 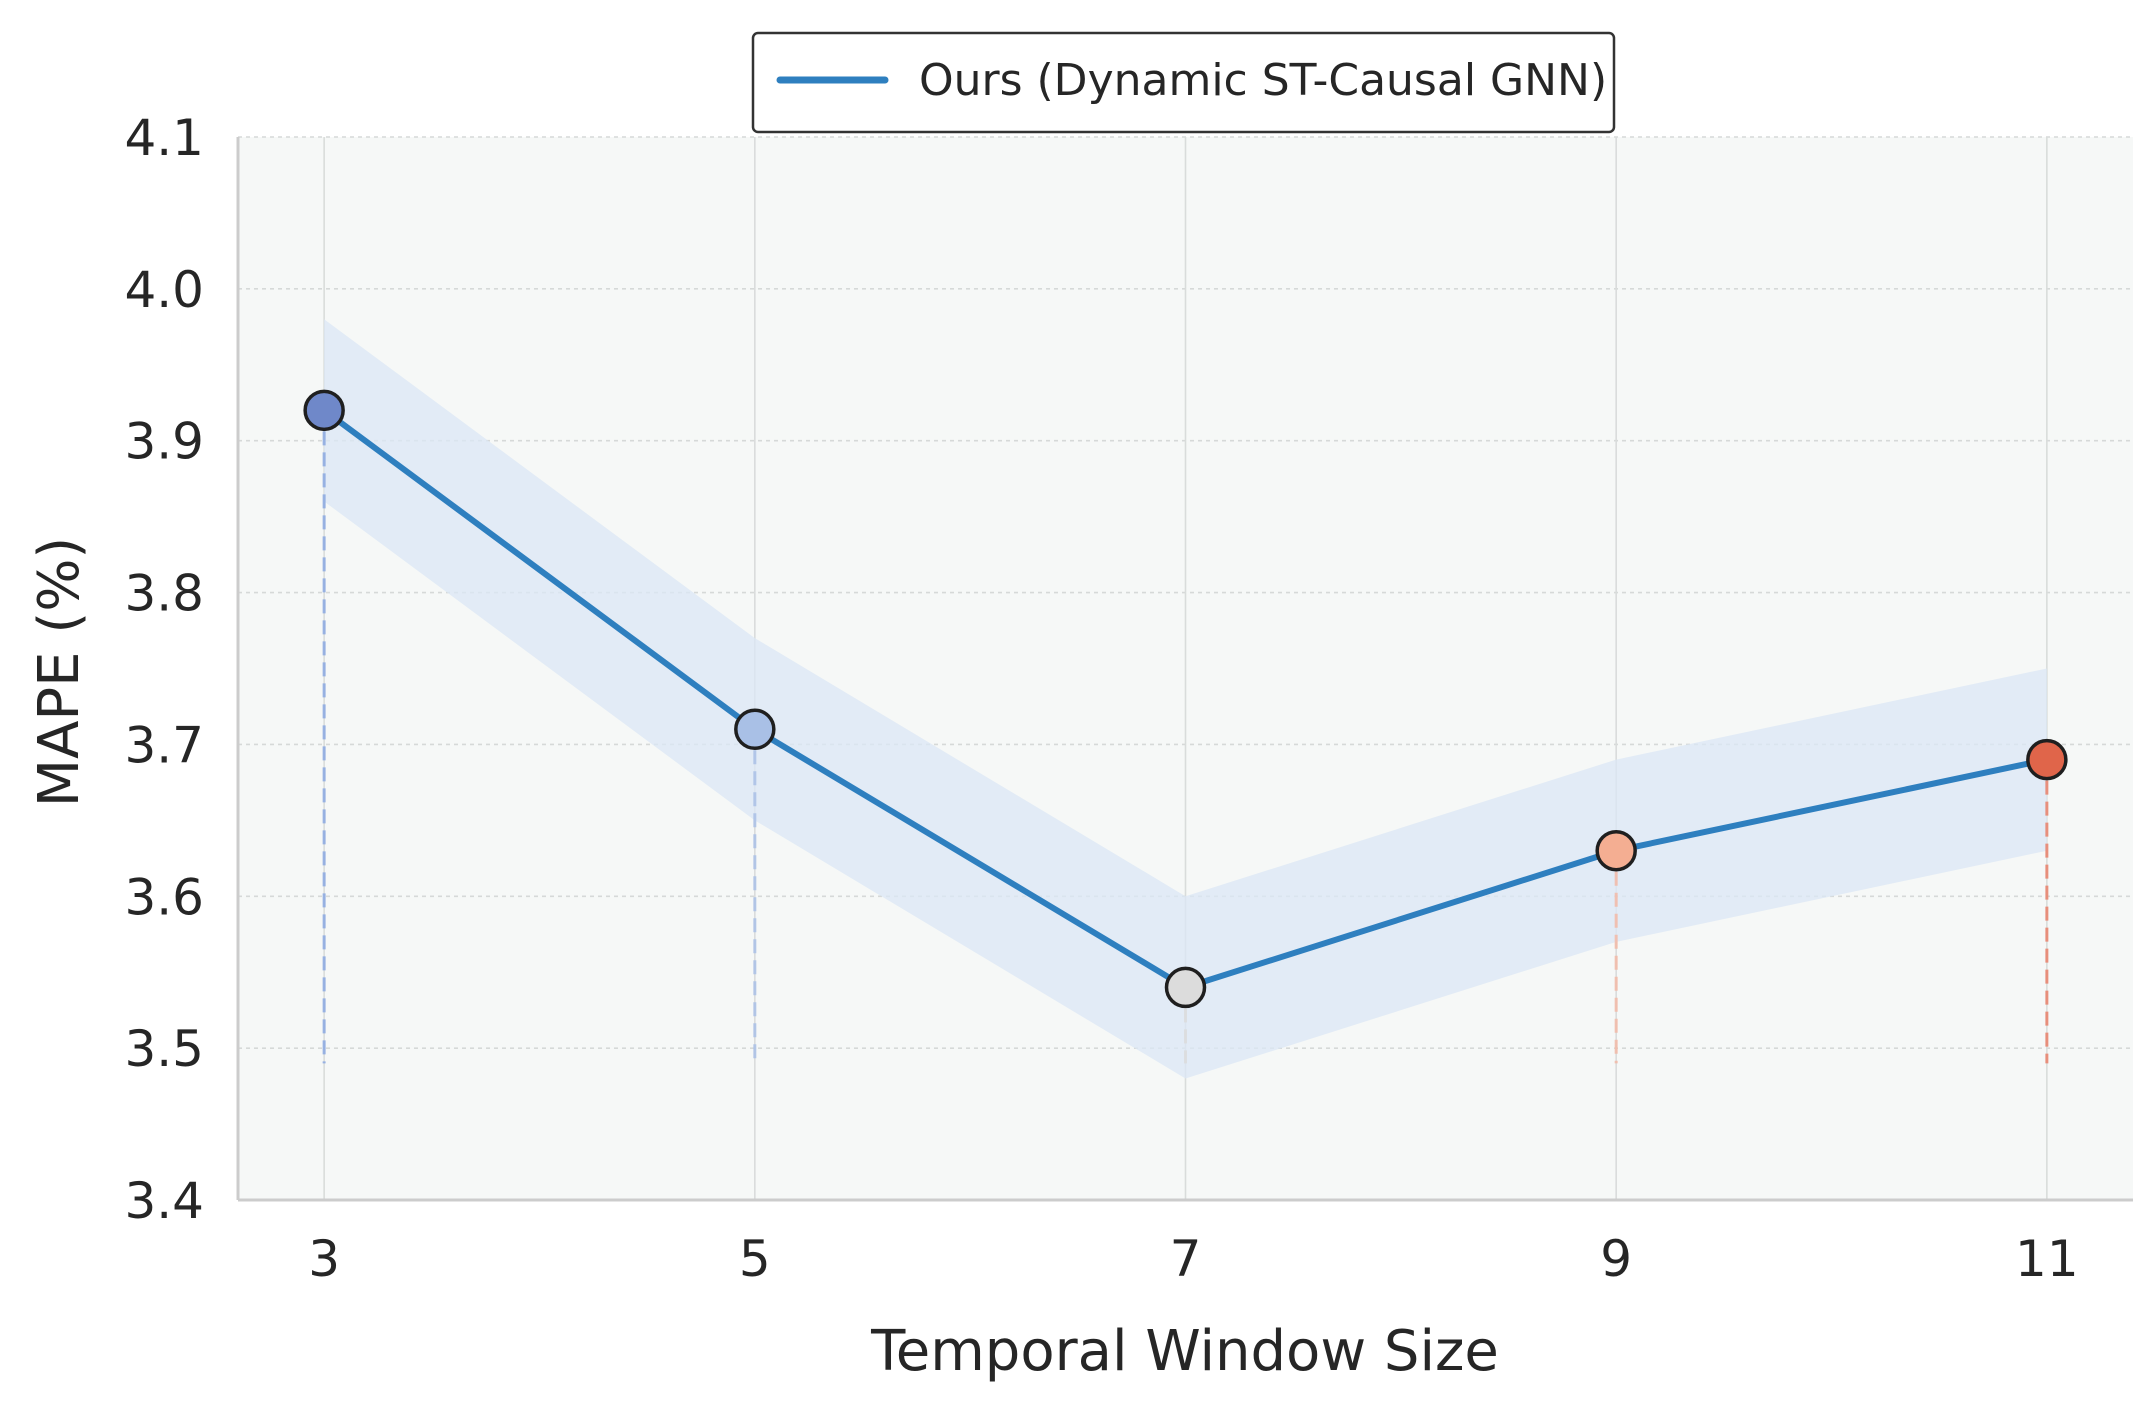 I want to click on legend-label: Ours (Dynamic ST-Causal GNN), so click(x=1263, y=80).